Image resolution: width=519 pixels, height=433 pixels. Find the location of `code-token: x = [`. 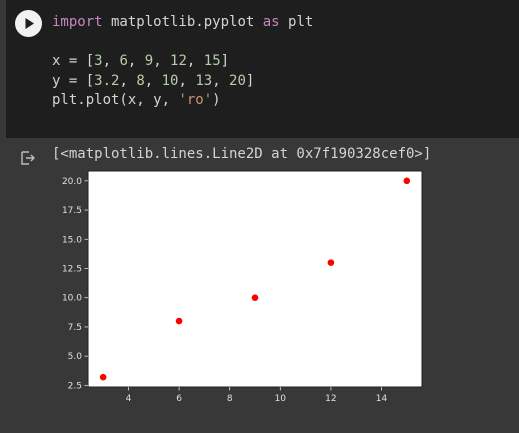

code-token: x = [ is located at coordinates (73, 61).